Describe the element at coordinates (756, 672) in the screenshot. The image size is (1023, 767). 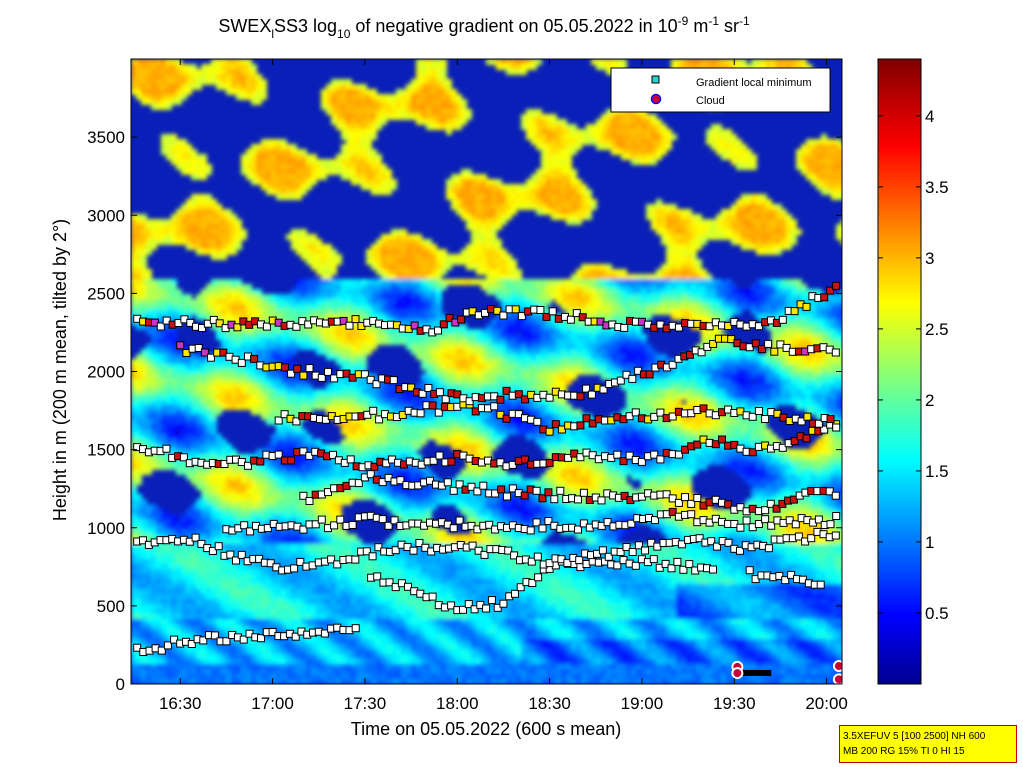
I see `ground-marker-segment` at that location.